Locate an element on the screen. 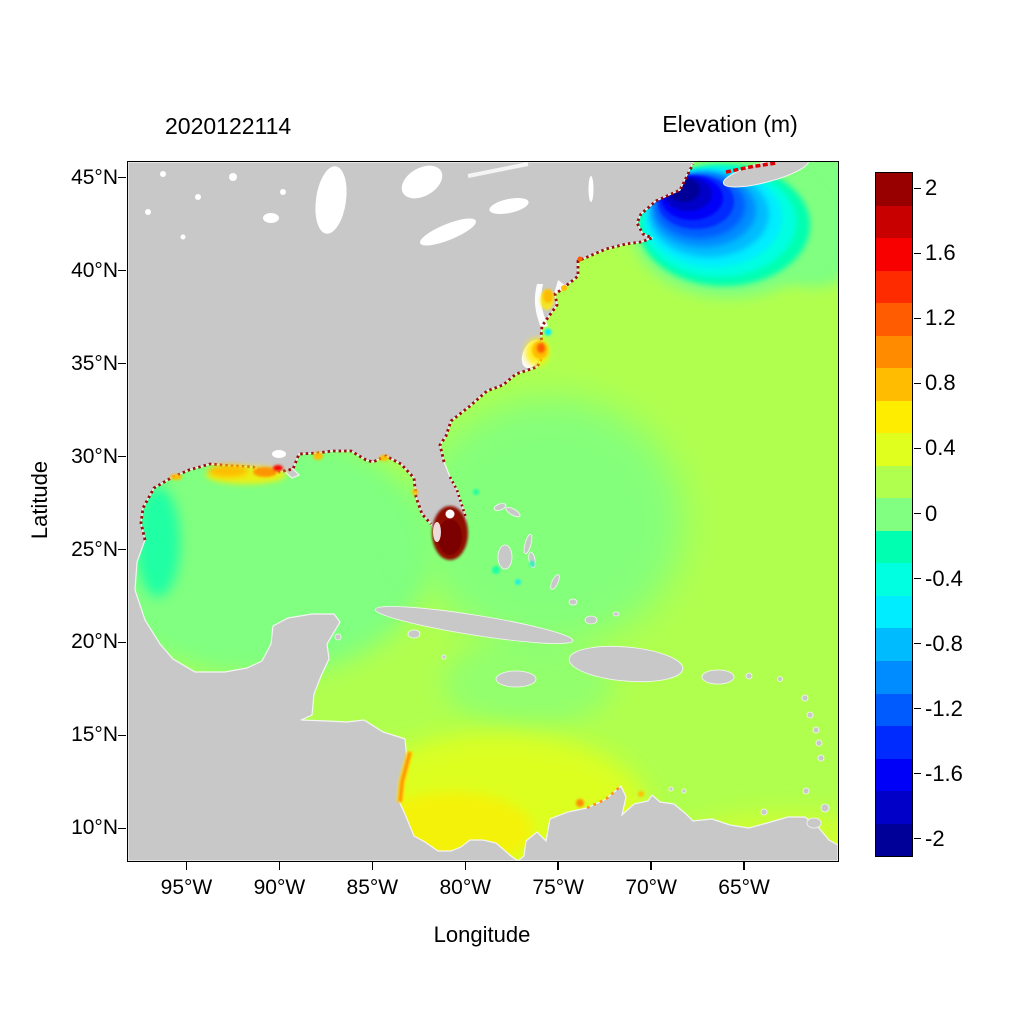  galveston-orange-spot is located at coordinates (176, 477).